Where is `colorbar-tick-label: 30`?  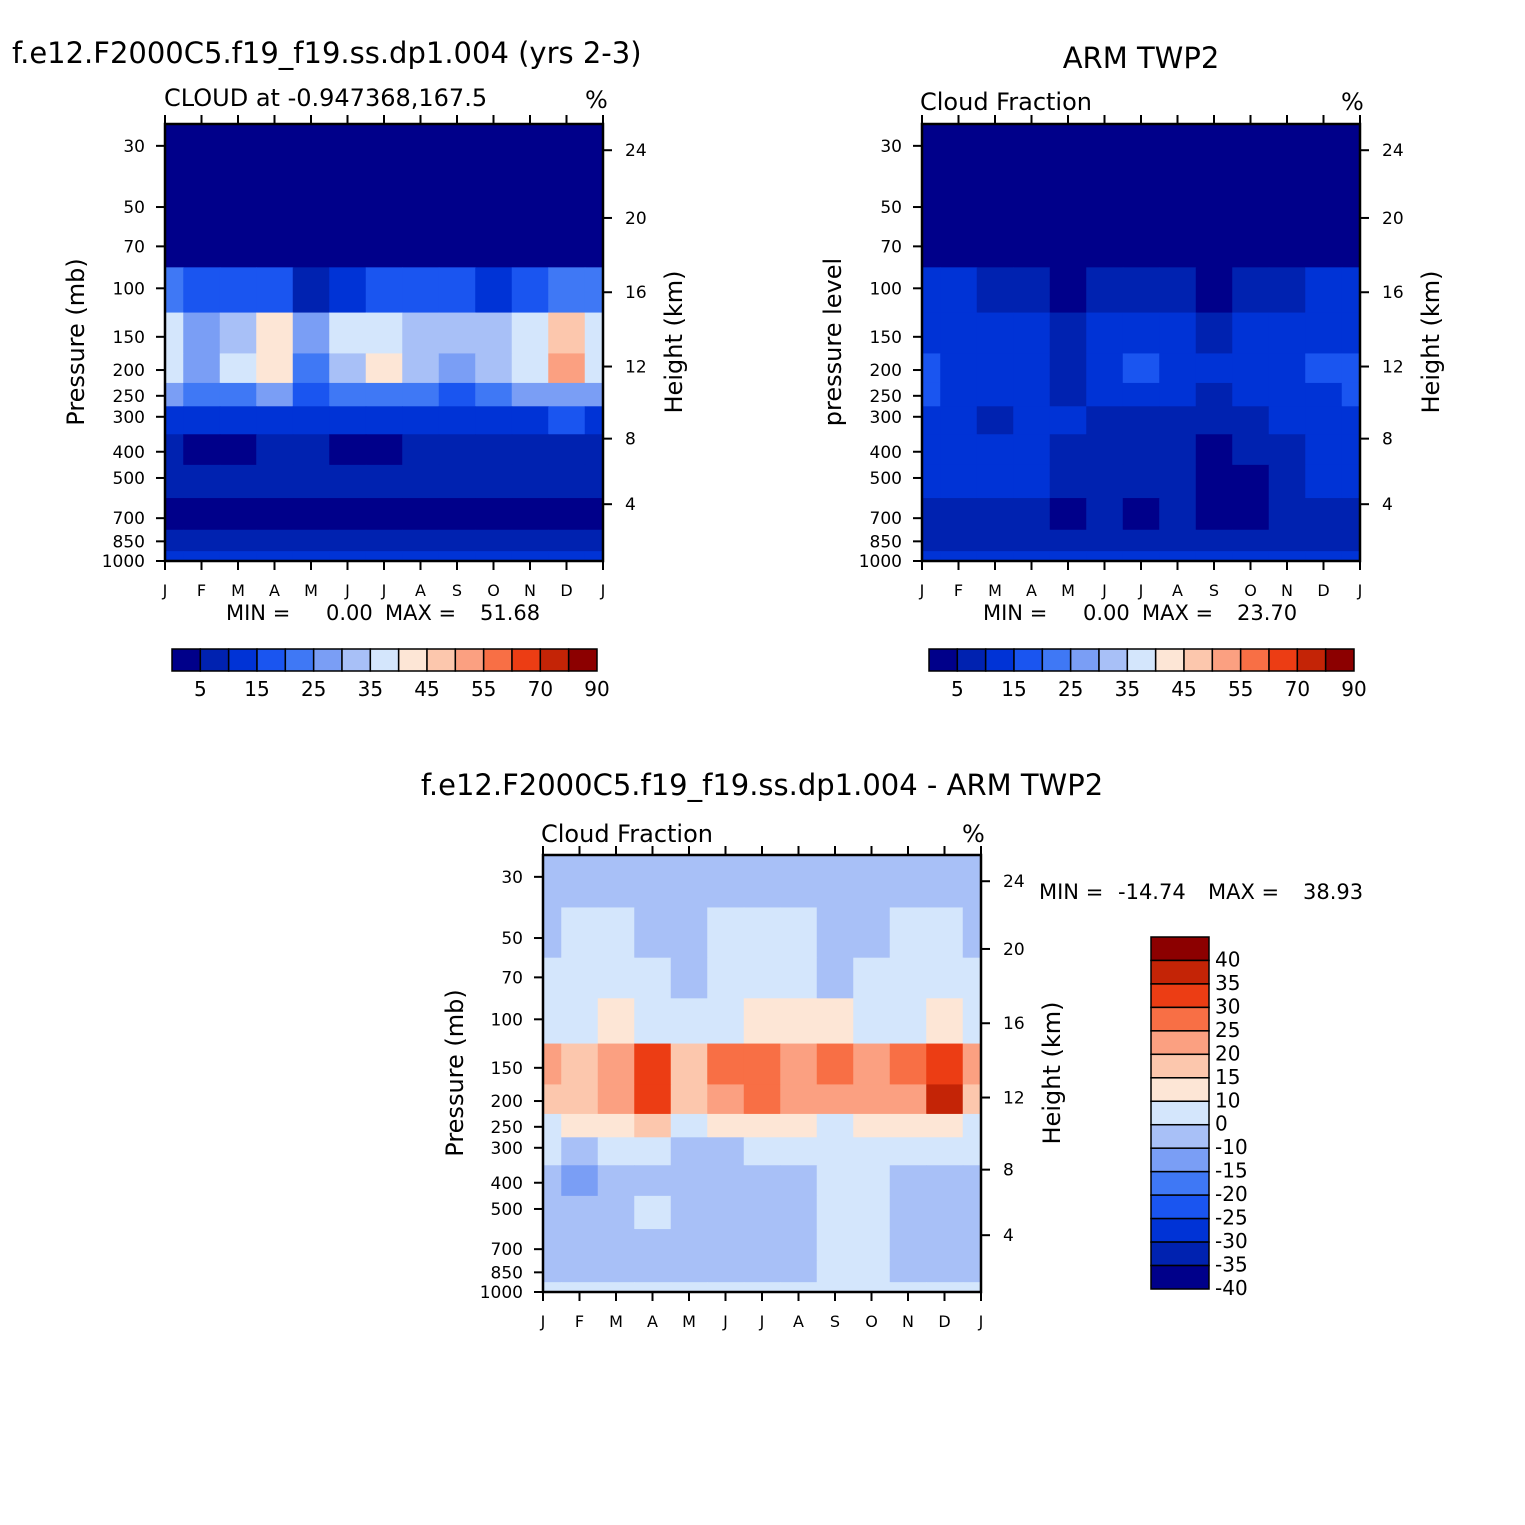 colorbar-tick-label: 30 is located at coordinates (1227, 1006).